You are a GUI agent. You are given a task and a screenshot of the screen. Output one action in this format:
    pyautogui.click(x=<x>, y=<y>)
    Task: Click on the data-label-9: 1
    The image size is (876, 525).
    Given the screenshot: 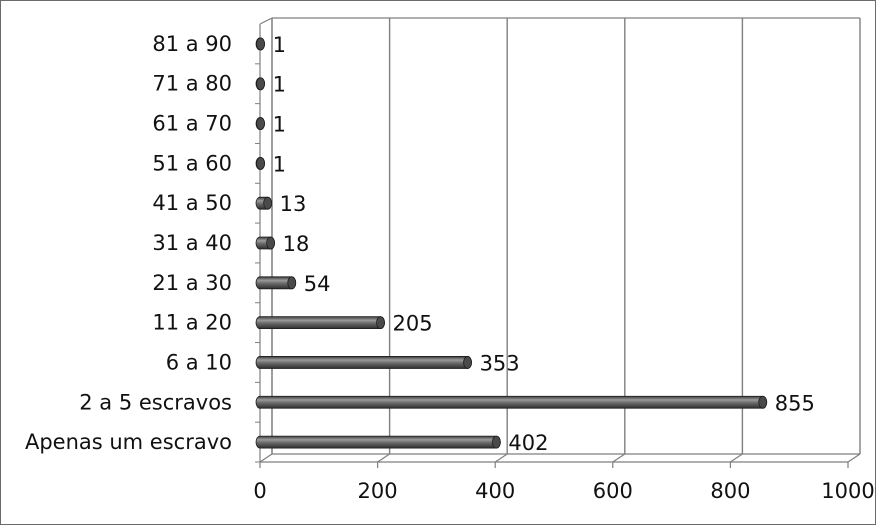 What is the action you would take?
    pyautogui.click(x=279, y=85)
    